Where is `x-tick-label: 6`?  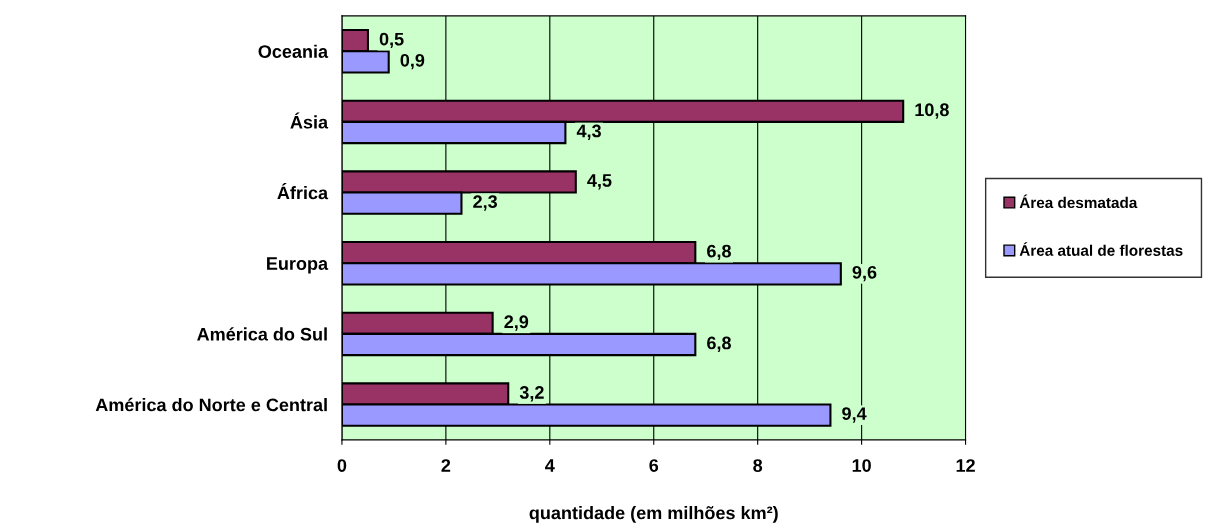
x-tick-label: 6 is located at coordinates (654, 465).